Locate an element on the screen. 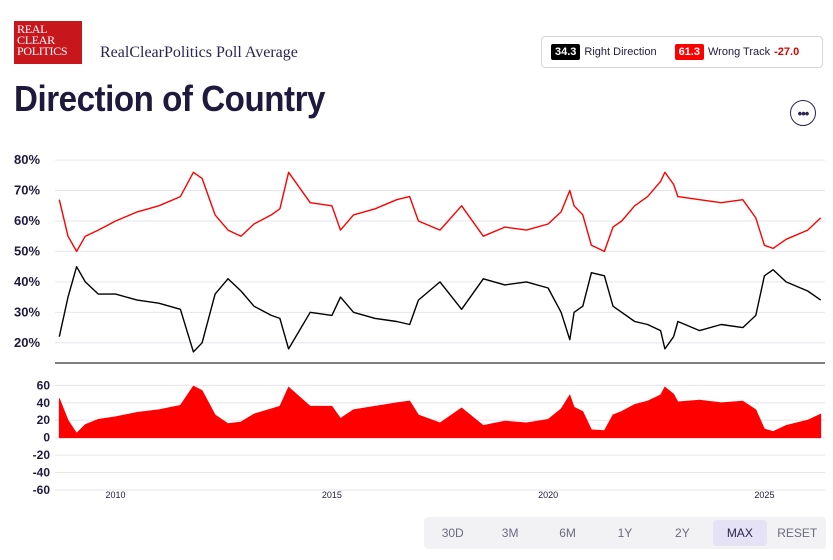  source-title: RealClearPolitics Poll Average is located at coordinates (199, 52).